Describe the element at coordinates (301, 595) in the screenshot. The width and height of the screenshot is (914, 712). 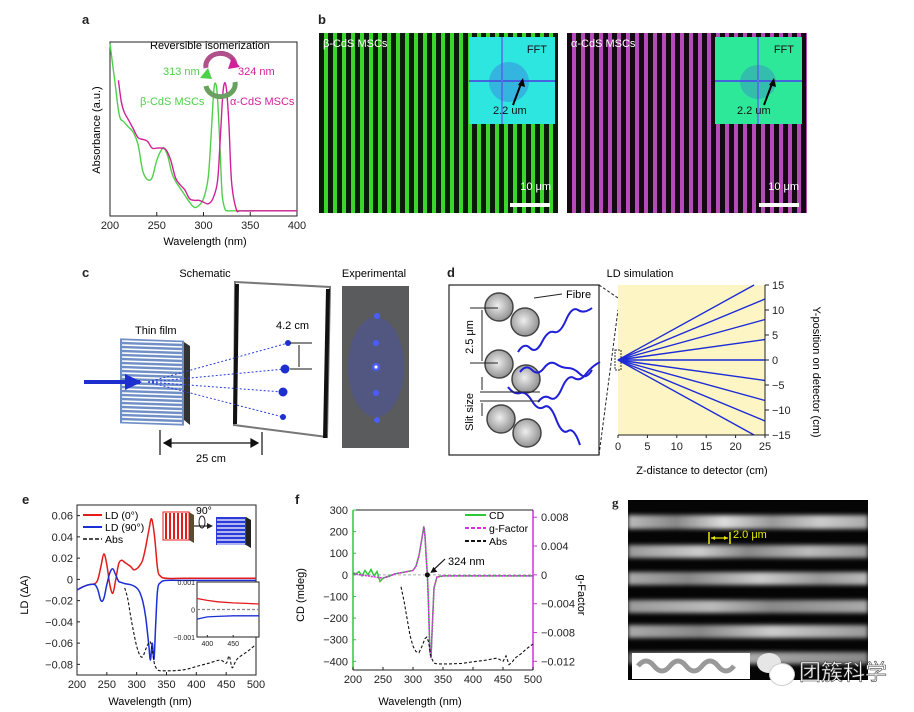
I see `chart-f-ylabel: CD (mdeg)` at that location.